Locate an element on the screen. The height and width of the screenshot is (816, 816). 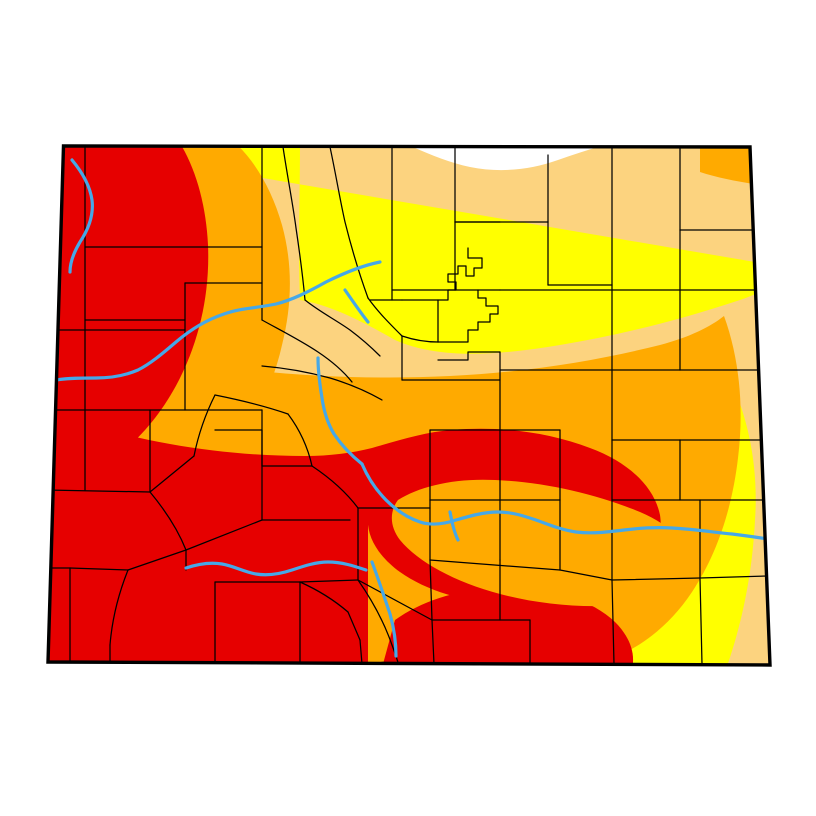
river-tributary-south is located at coordinates (454, 526).